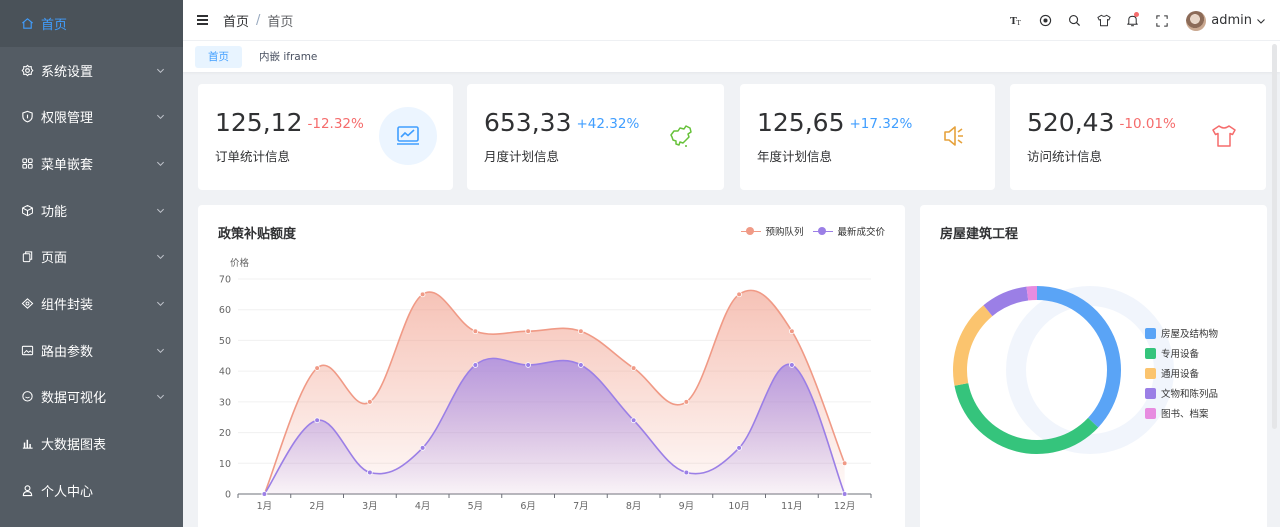 This screenshot has height=527, width=1280. Describe the element at coordinates (1274, 236) in the screenshot. I see `page-scrollbar` at that location.